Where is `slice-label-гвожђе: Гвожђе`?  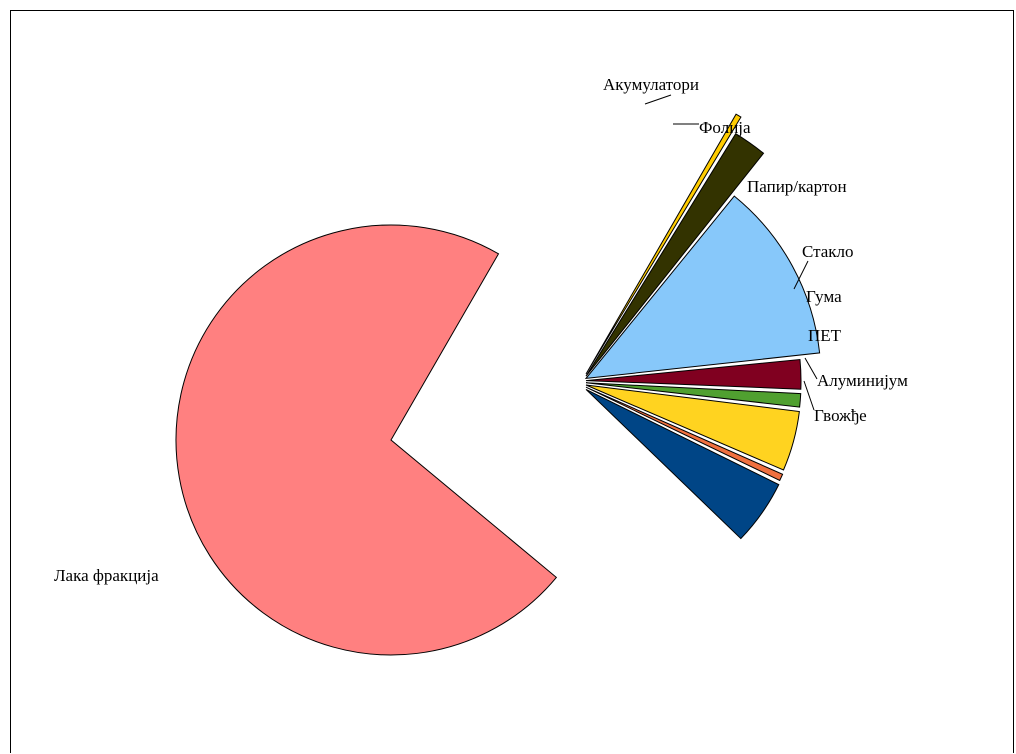
slice-label-гвожђе: Гвожђе is located at coordinates (840, 415).